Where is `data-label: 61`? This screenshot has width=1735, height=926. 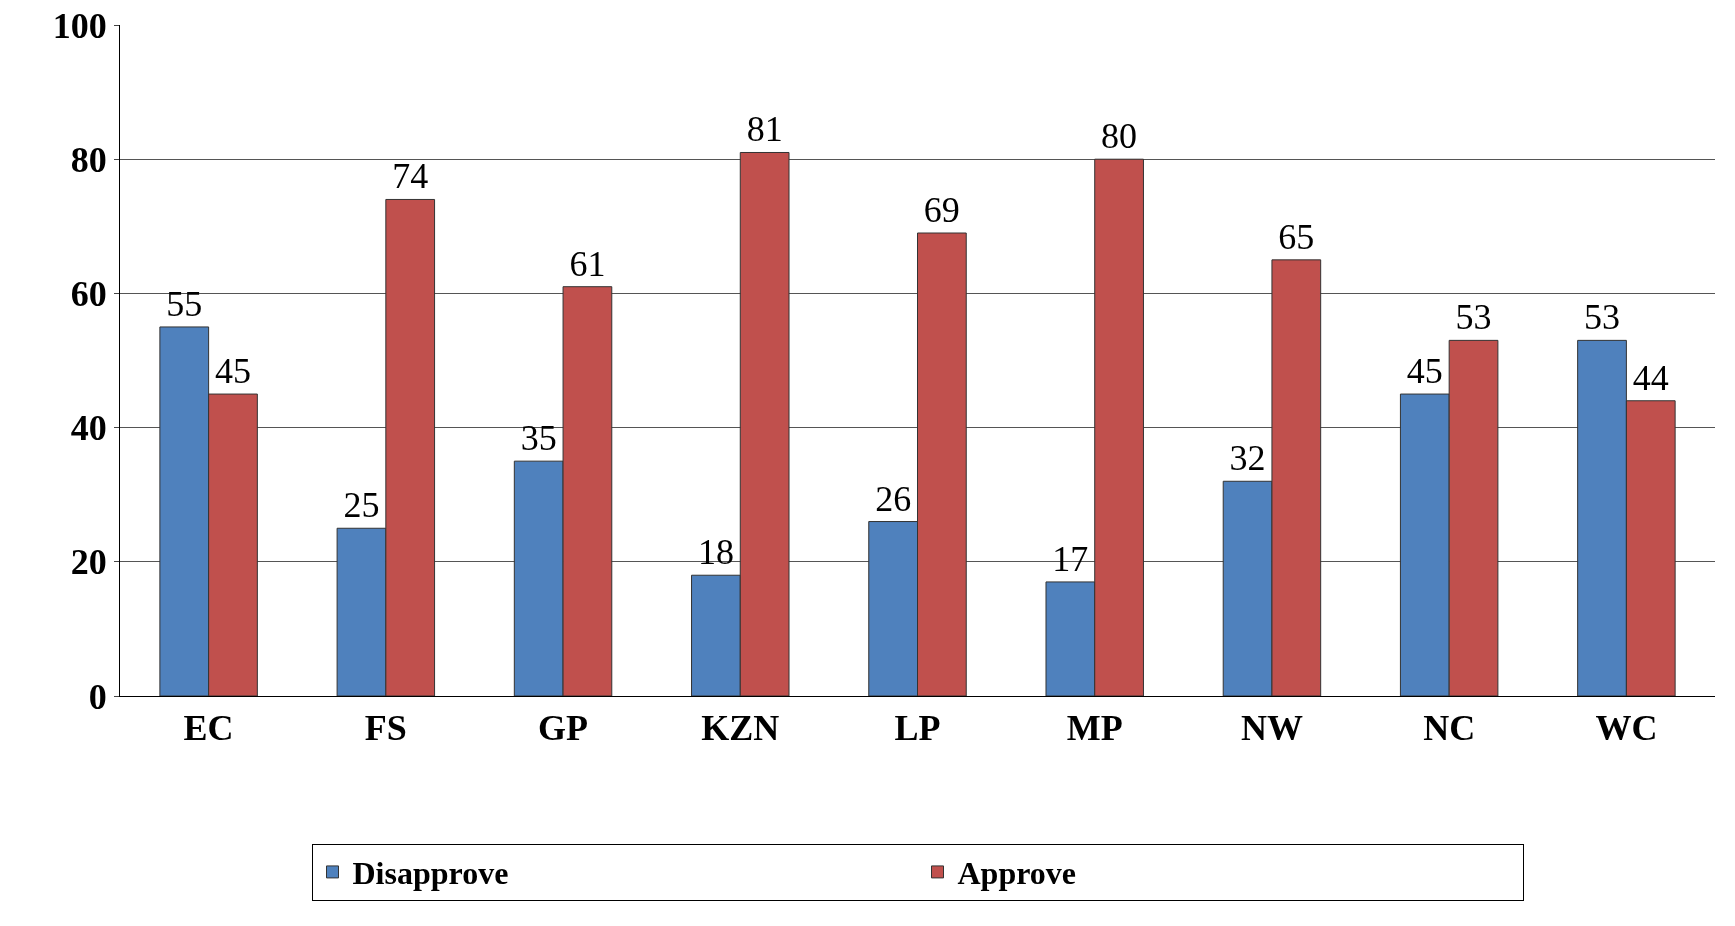
data-label: 61 is located at coordinates (587, 263).